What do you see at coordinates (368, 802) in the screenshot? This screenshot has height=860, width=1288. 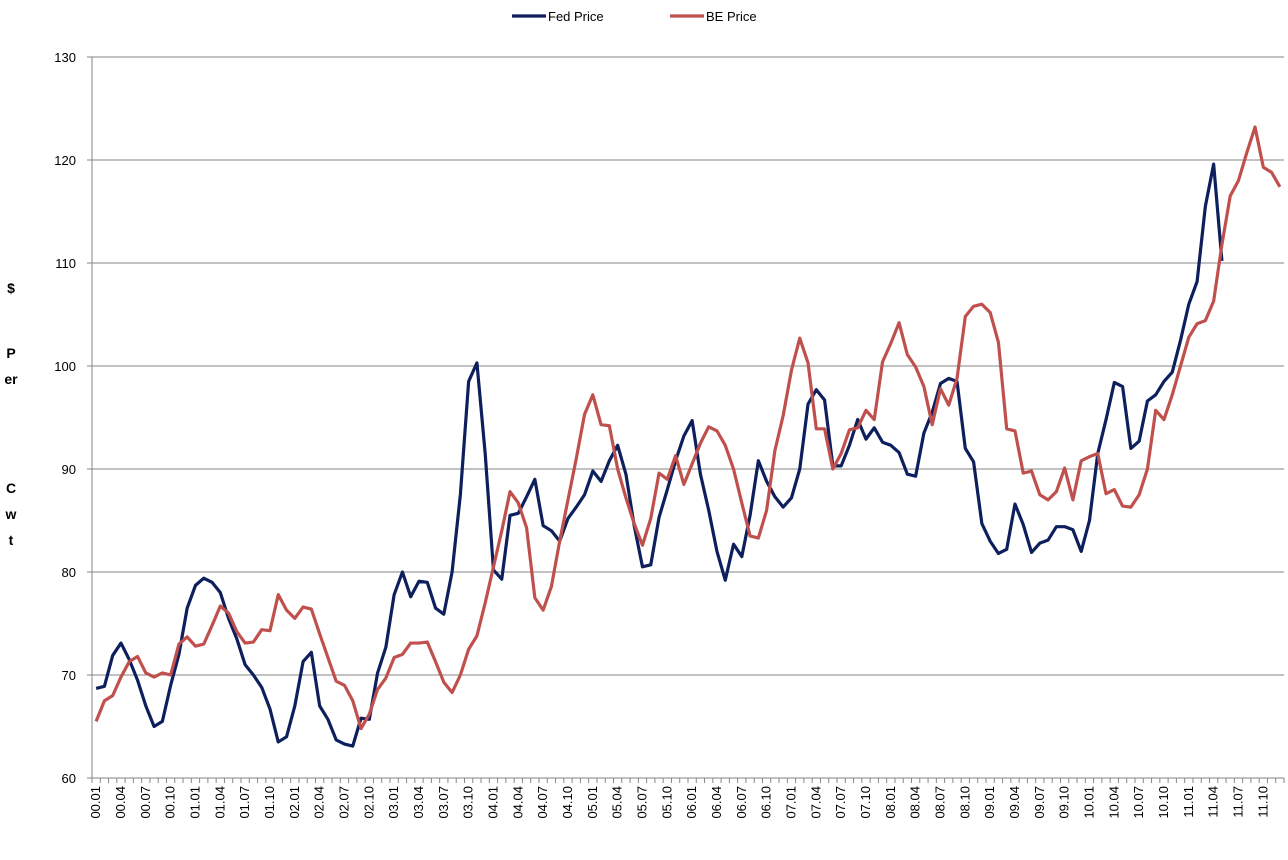 I see `x-tick-label: 02.10` at bounding box center [368, 802].